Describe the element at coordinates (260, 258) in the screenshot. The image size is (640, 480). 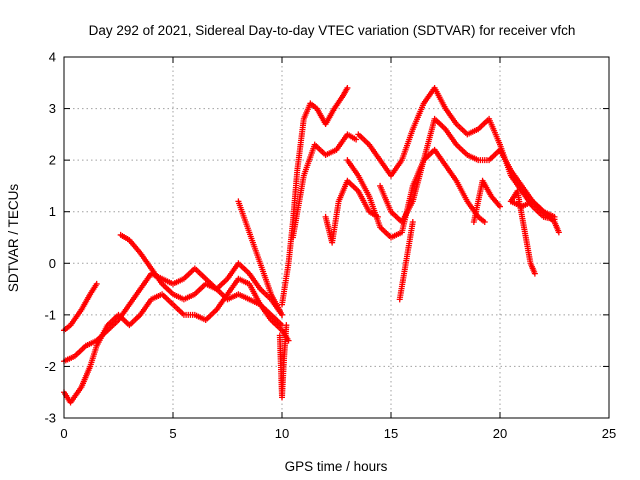
I see `series-track-e` at that location.